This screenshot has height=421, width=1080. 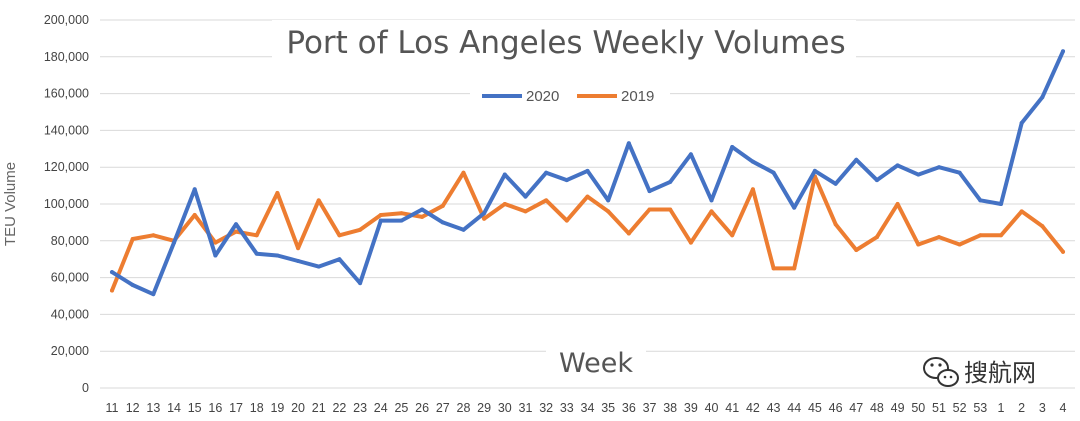 What do you see at coordinates (691, 408) in the screenshot?
I see `x-tick-label: 39` at bounding box center [691, 408].